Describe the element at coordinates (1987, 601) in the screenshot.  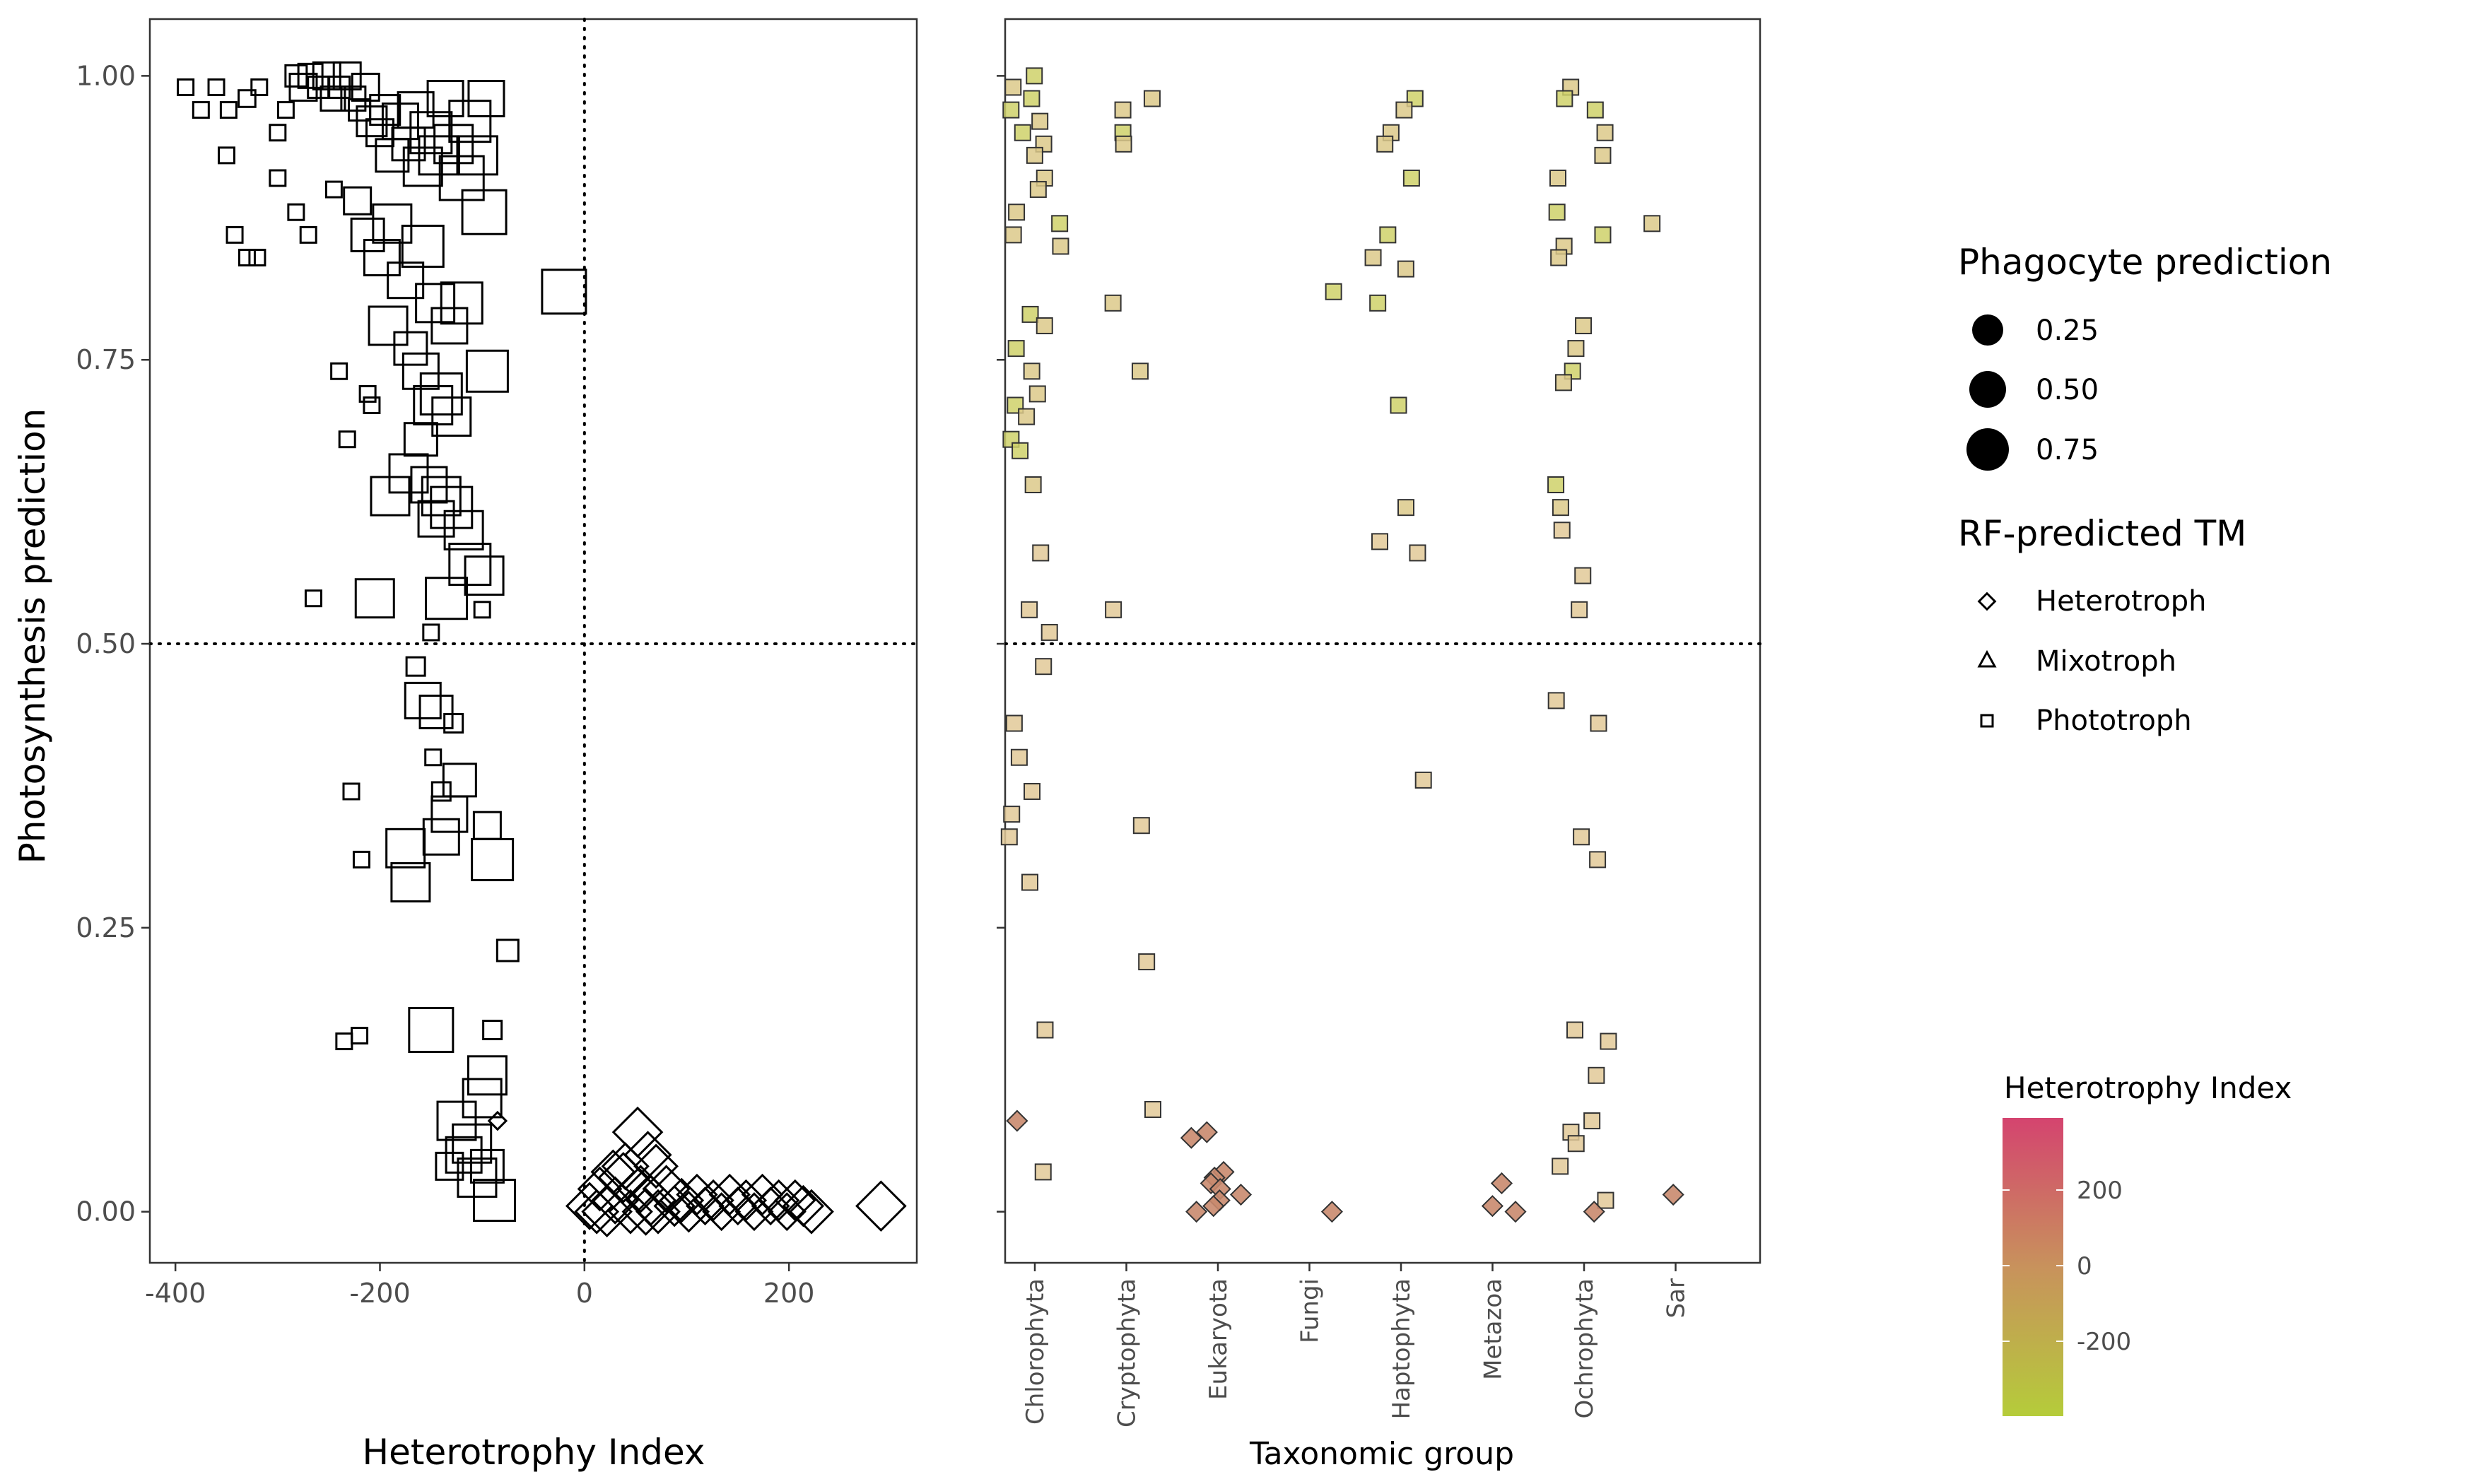
I see `shape-legend-key-heterotroph` at that location.